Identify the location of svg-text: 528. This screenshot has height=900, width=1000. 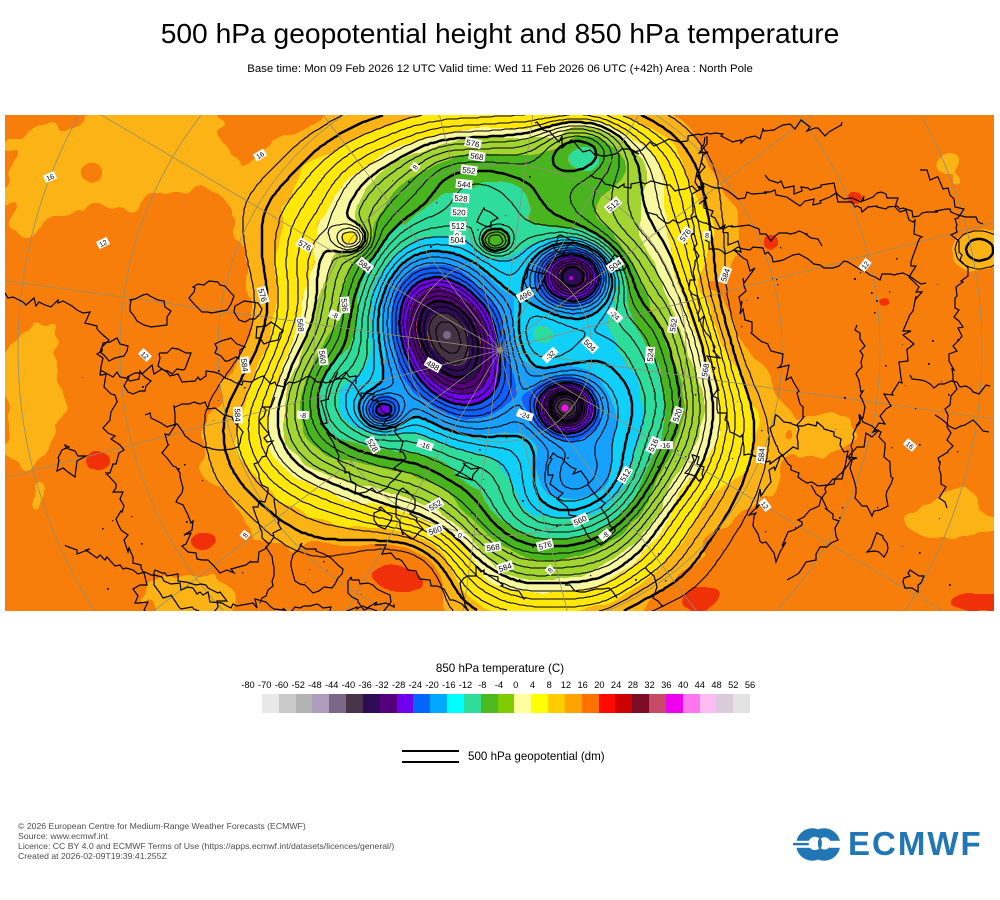
(461, 199).